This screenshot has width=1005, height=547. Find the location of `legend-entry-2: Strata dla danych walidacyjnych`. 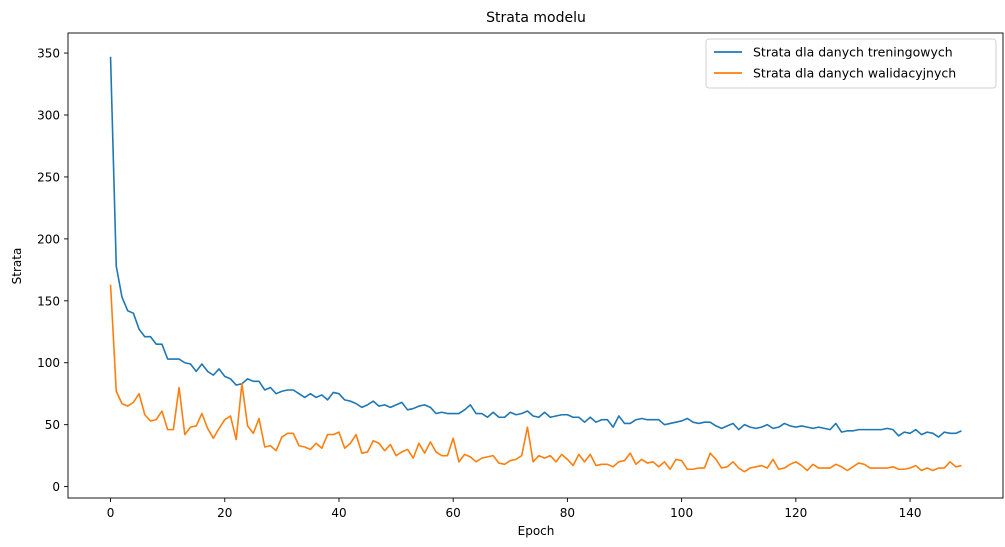

legend-entry-2: Strata dla danych walidacyjnych is located at coordinates (854, 73).